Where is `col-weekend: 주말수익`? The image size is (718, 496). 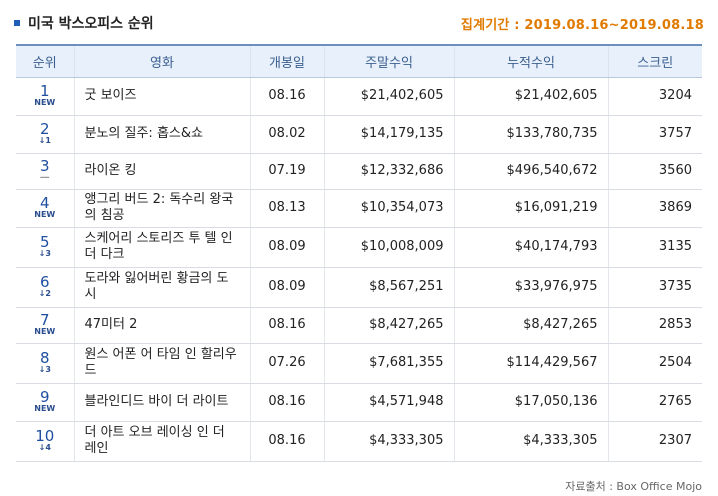
col-weekend: 주말수익 is located at coordinates (388, 61).